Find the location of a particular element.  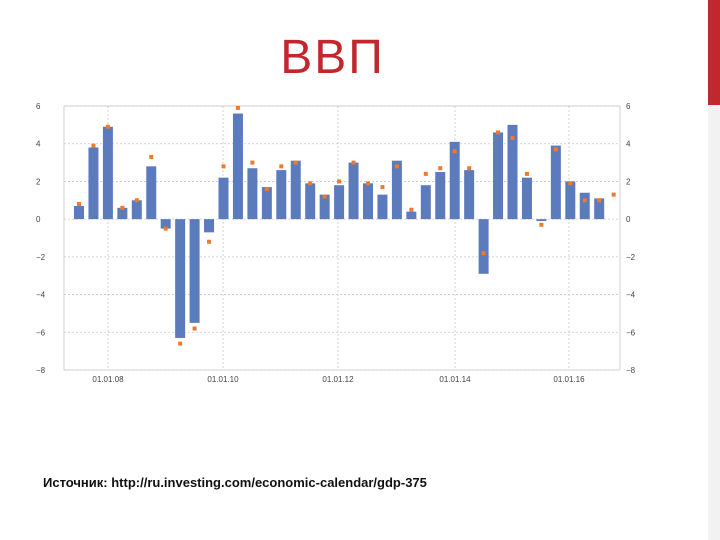

y-tick-label-right: 2 is located at coordinates (628, 181).